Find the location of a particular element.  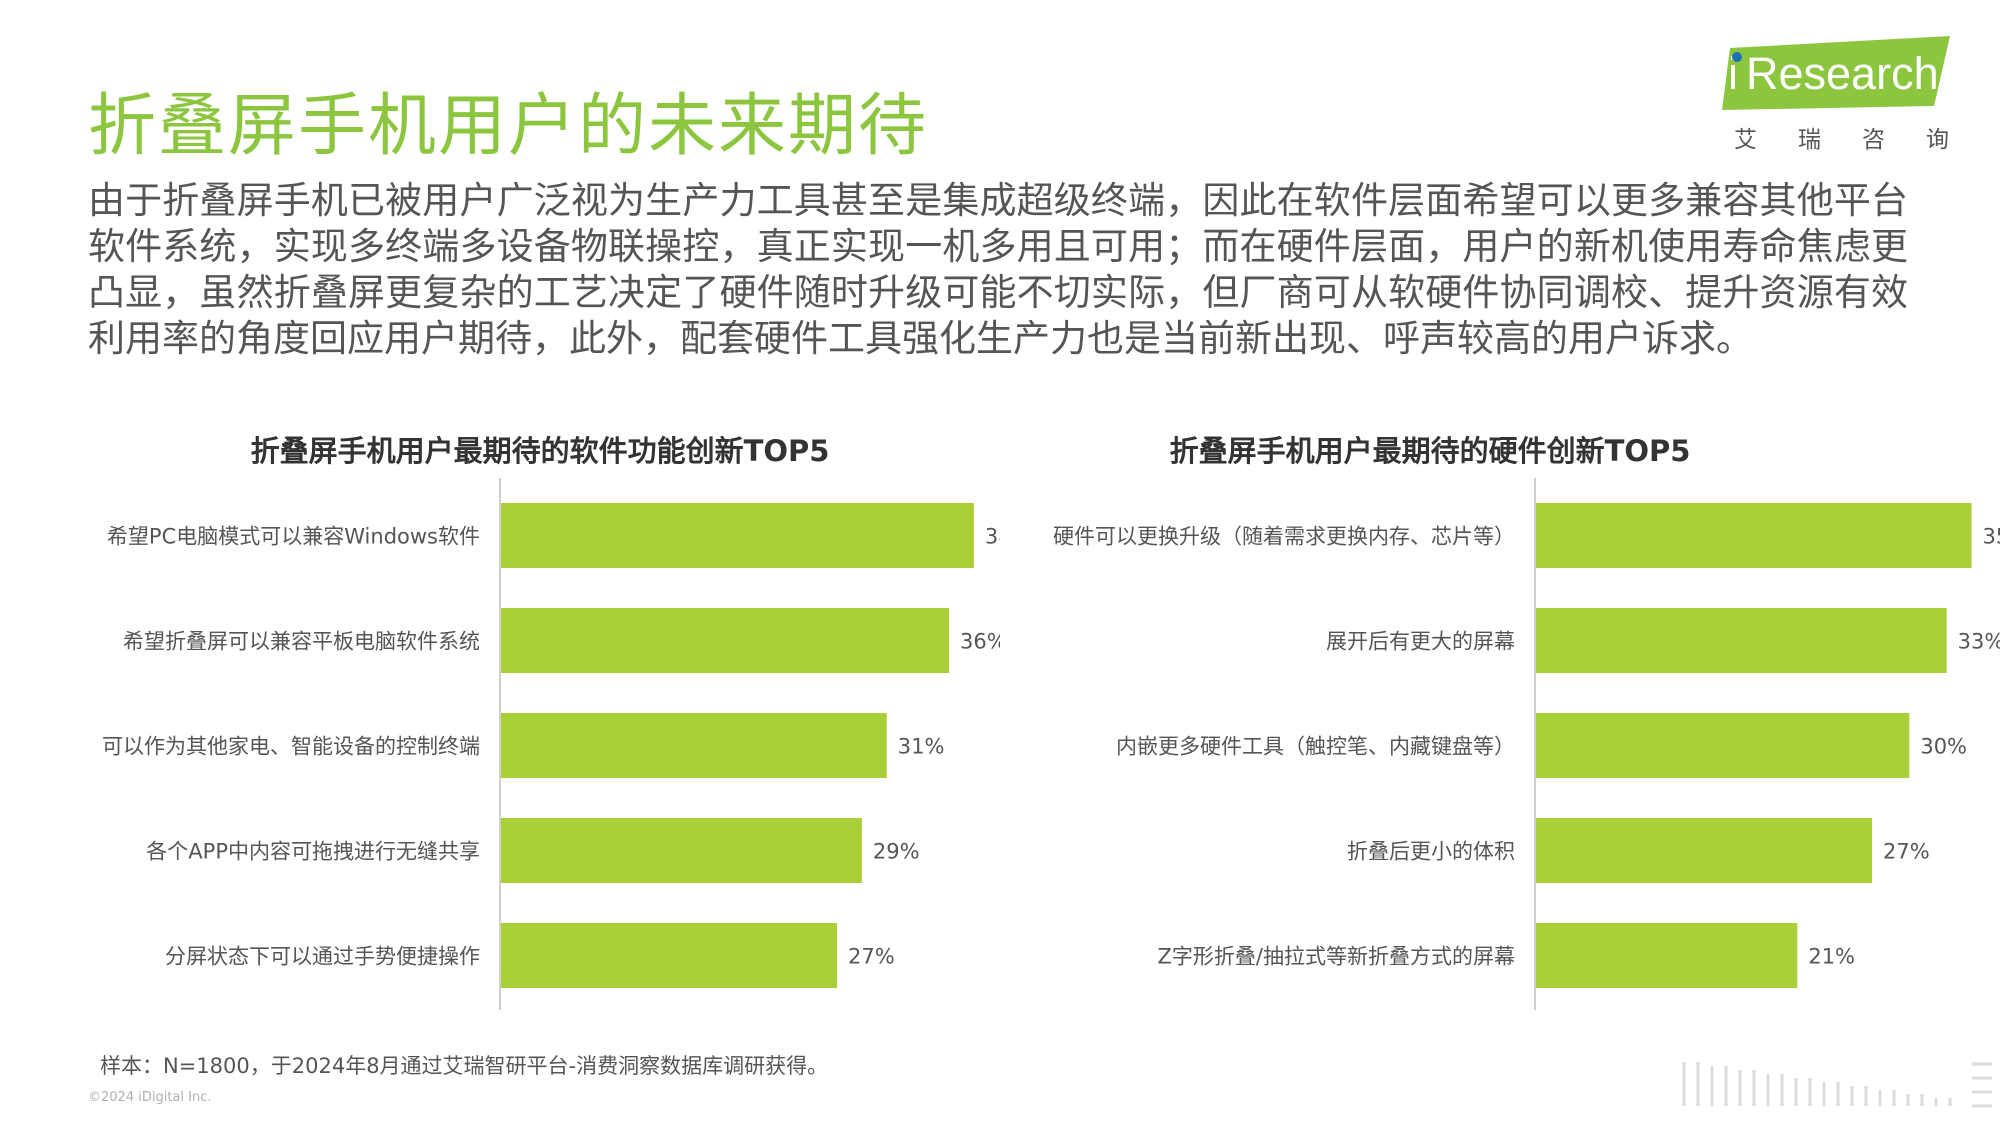

iresearch-logo: i Research 艾 瑞 咨 询 is located at coordinates (1837, 95).